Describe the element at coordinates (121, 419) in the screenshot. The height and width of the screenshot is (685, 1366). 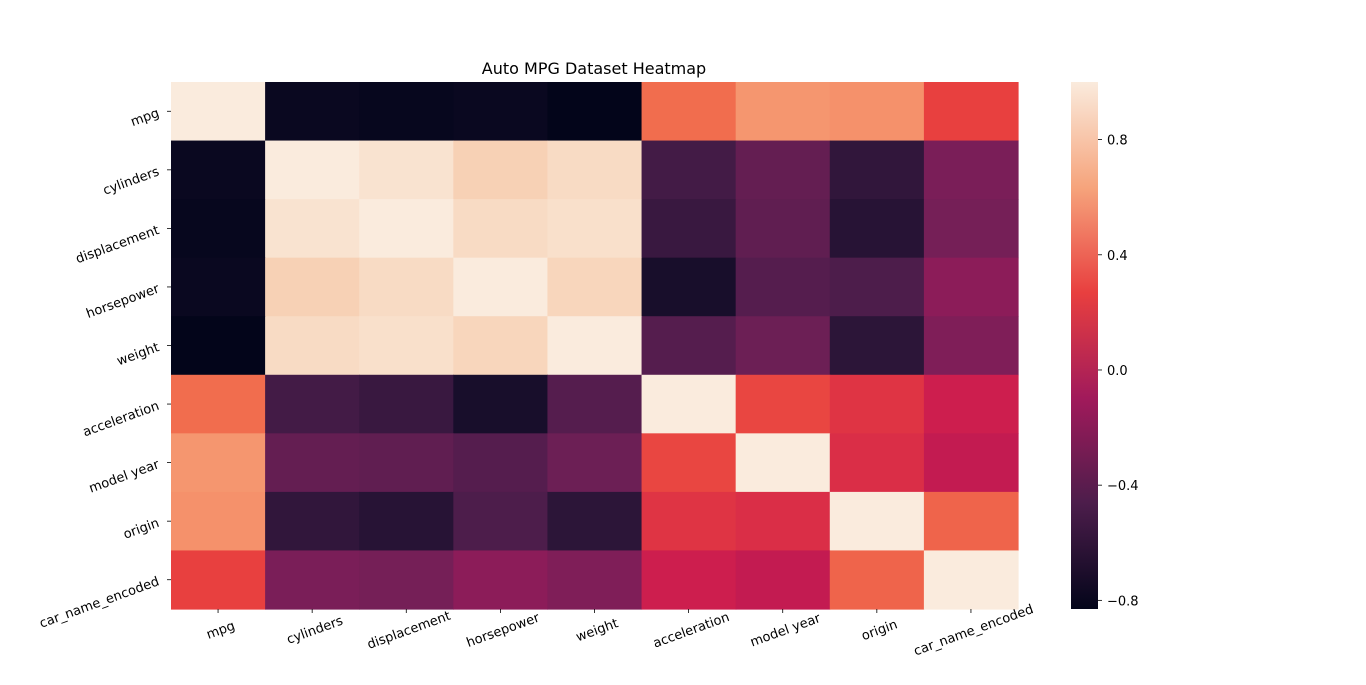
I see `y-tick-label: acceleration` at that location.